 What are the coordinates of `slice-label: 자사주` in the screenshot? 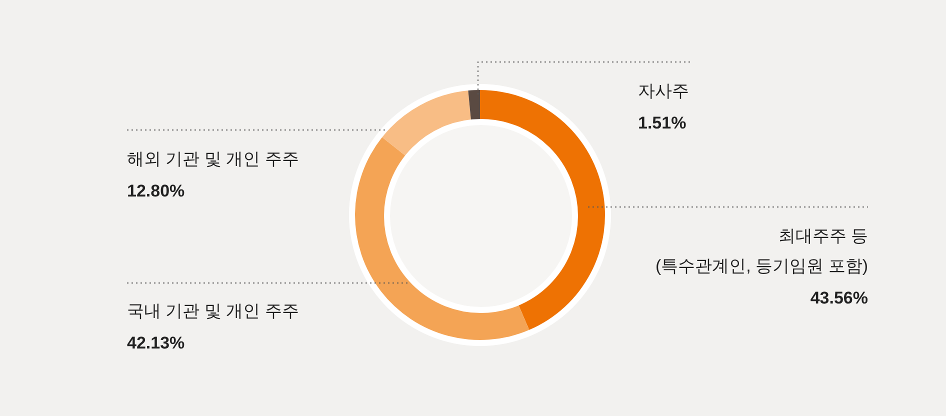 It's located at (663, 91).